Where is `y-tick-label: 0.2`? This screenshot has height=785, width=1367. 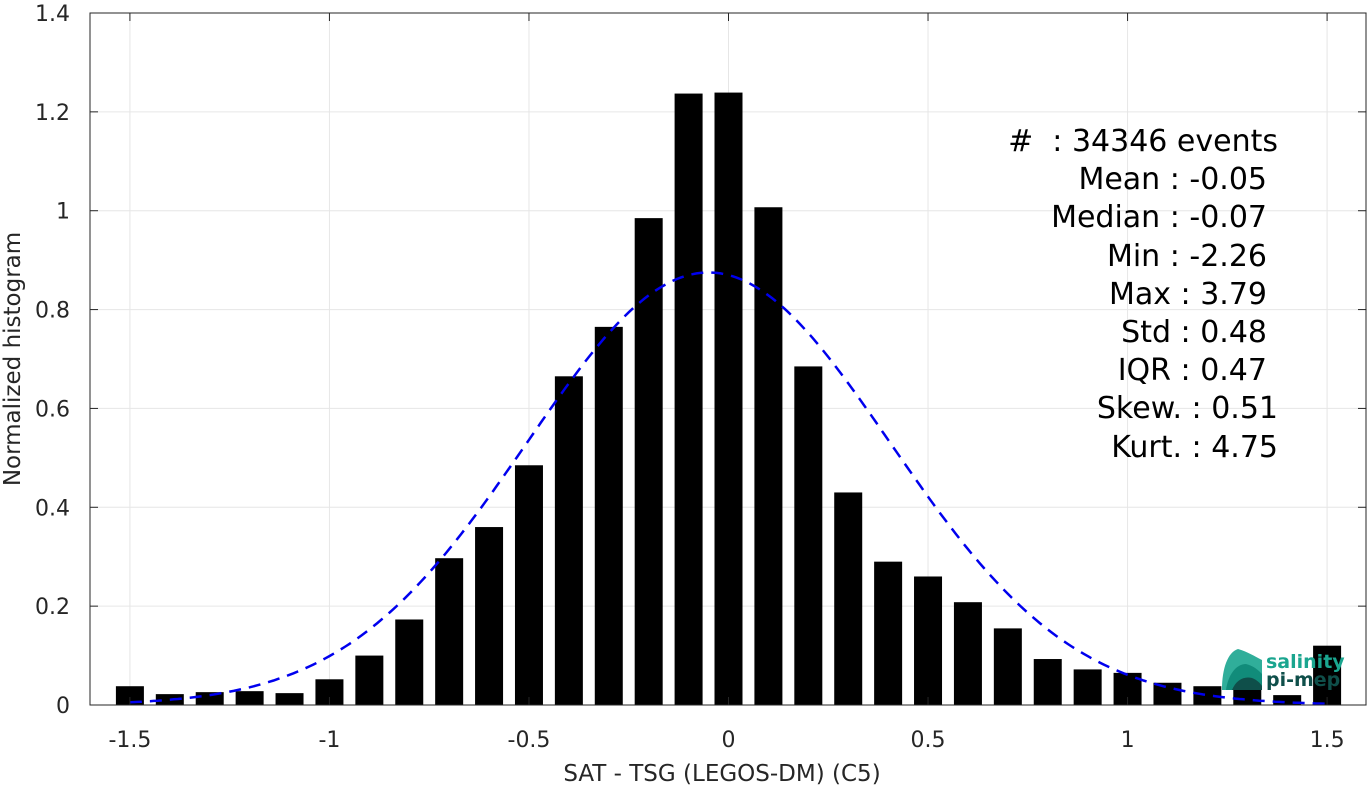 y-tick-label: 0.2 is located at coordinates (52, 607).